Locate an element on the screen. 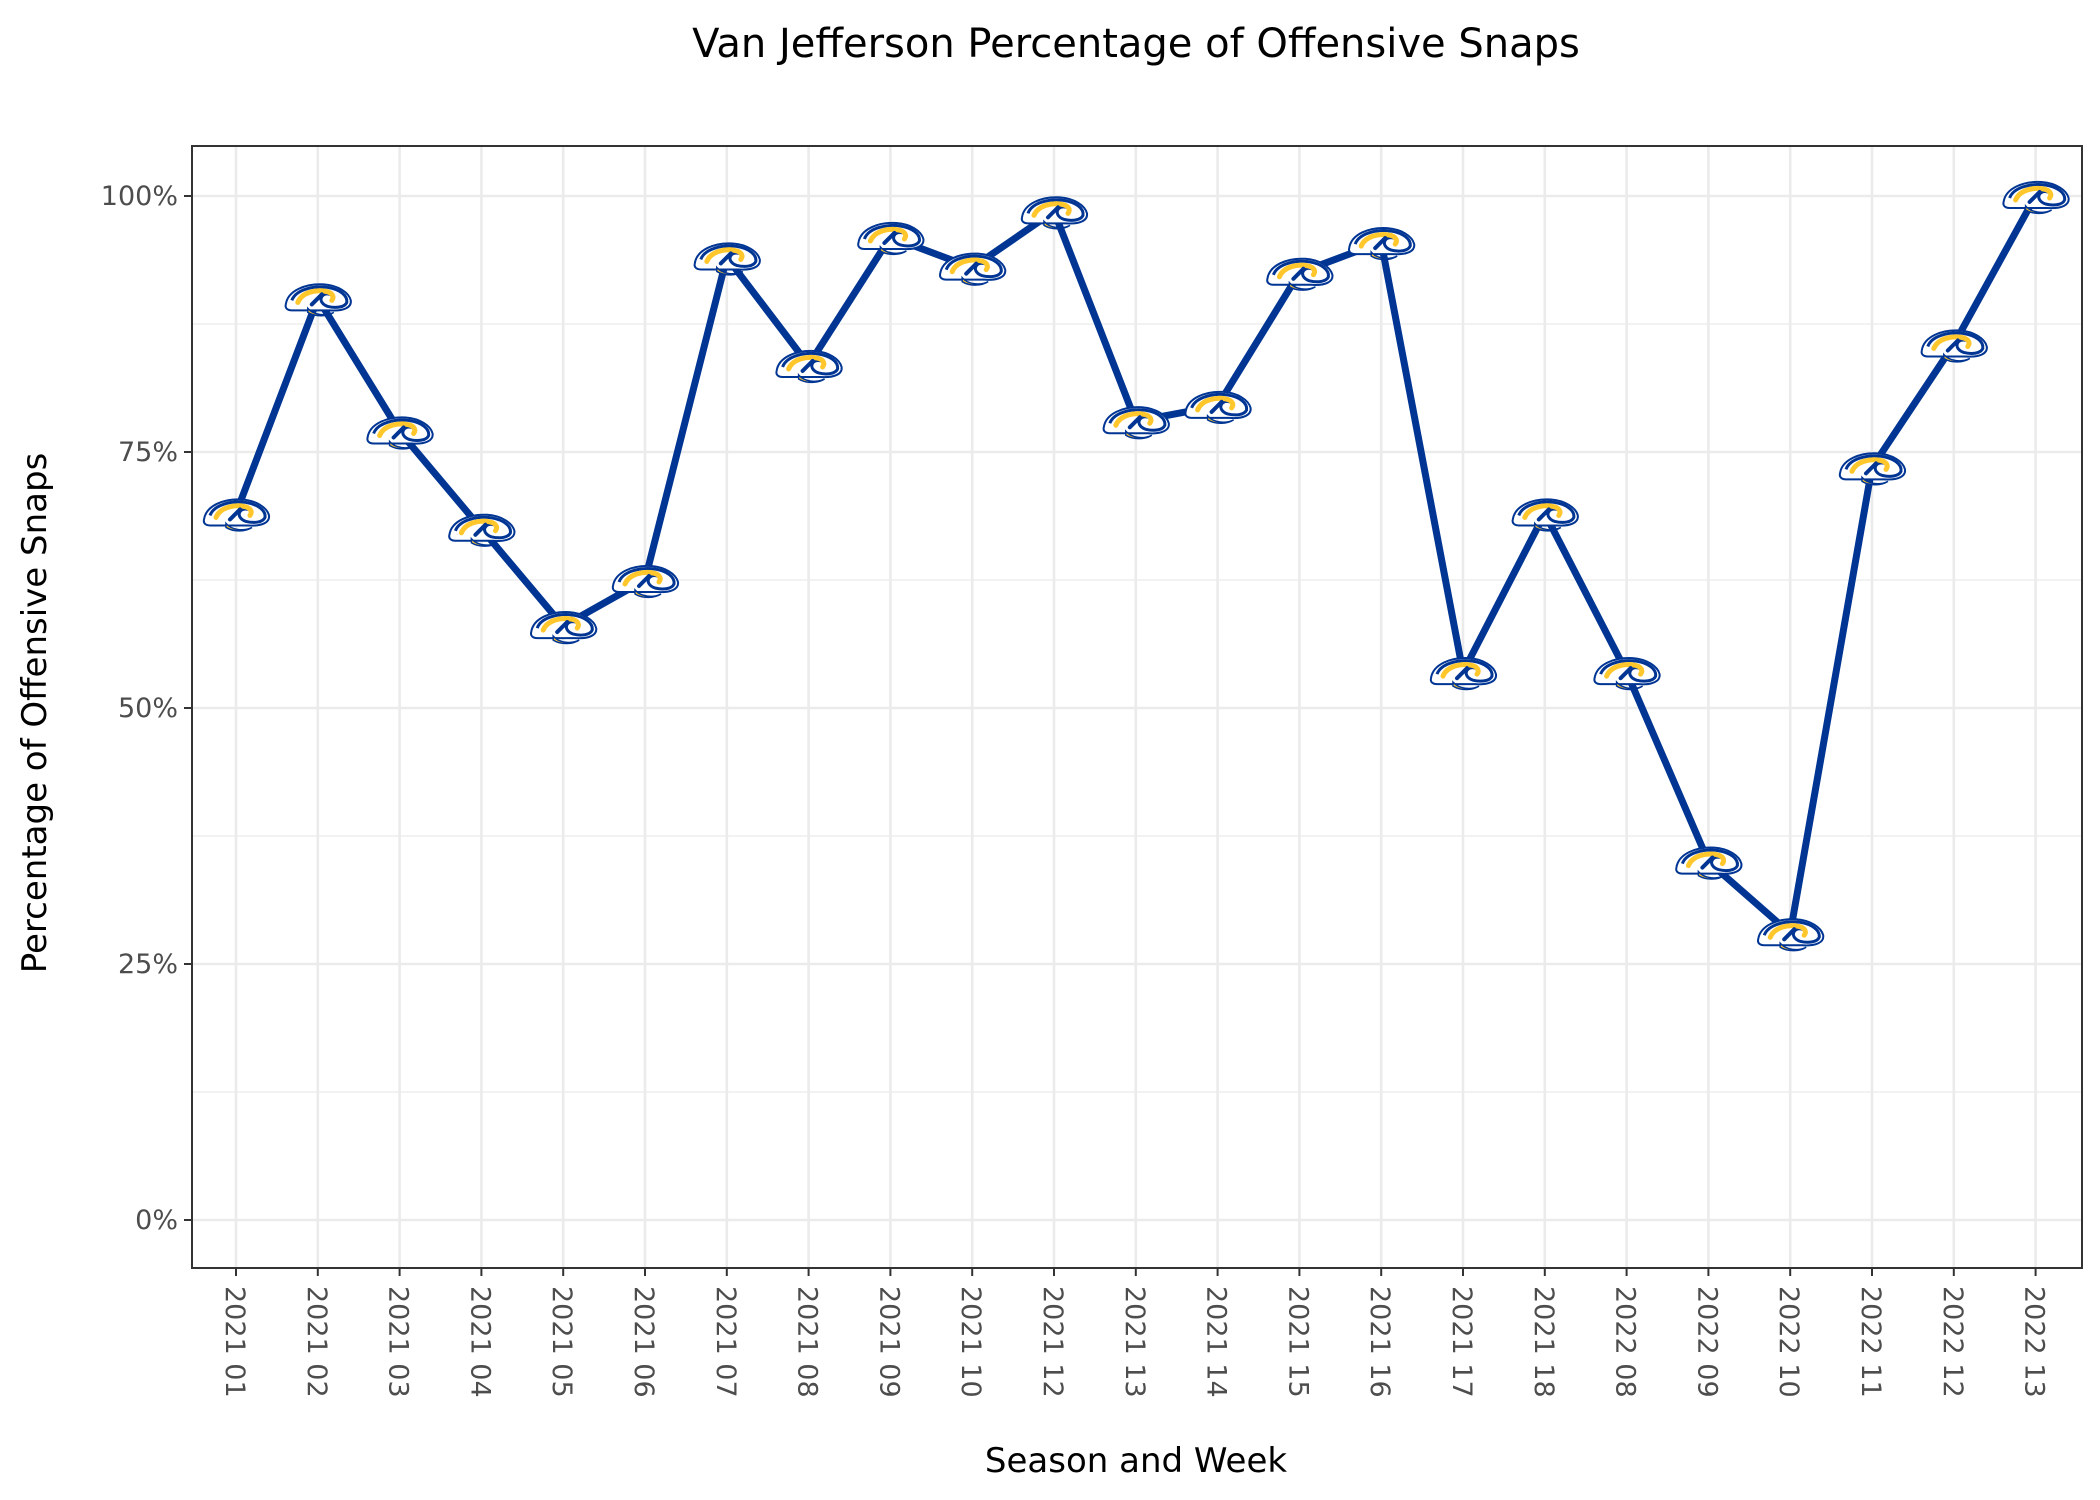 The width and height of the screenshot is (2100, 1500). x-tick-label: 2021 02 is located at coordinates (316, 1342).